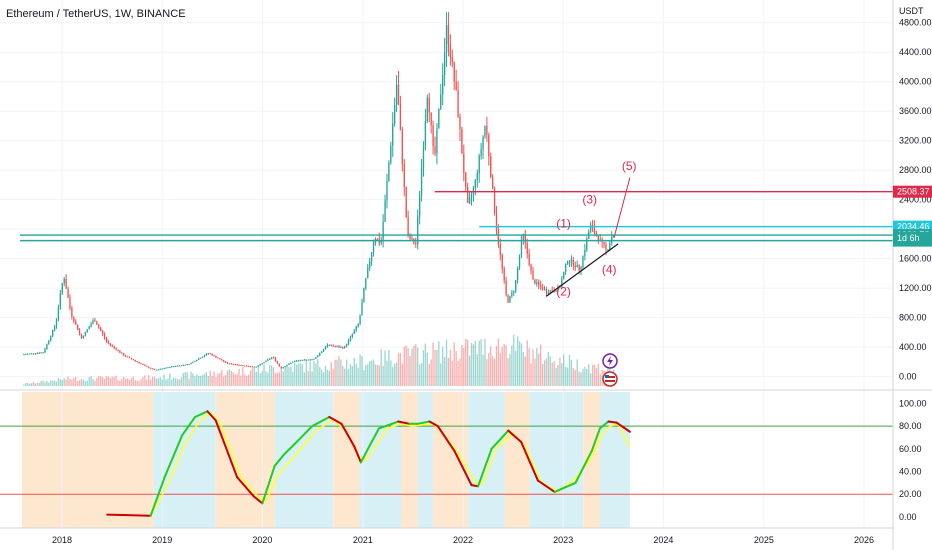 The width and height of the screenshot is (932, 550). What do you see at coordinates (915, 23) in the screenshot?
I see `price-tick-label: 4800.00` at bounding box center [915, 23].